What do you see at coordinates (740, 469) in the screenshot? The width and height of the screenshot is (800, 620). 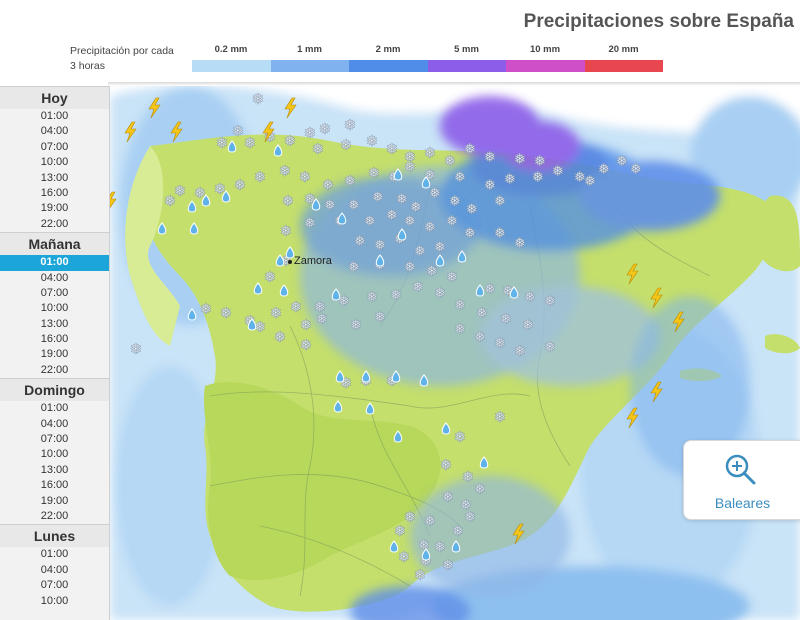 I see `magnifier-icon` at bounding box center [740, 469].